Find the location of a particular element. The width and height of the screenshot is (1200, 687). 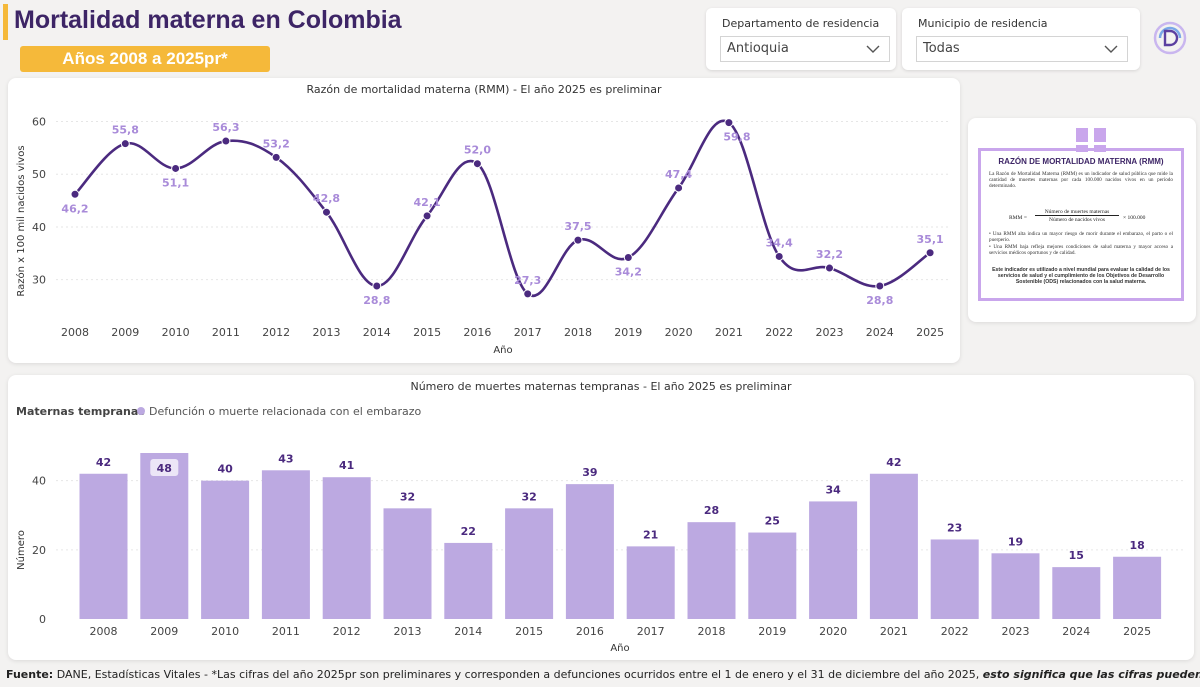

tempranas-data-label: 15 is located at coordinates (1076, 555).